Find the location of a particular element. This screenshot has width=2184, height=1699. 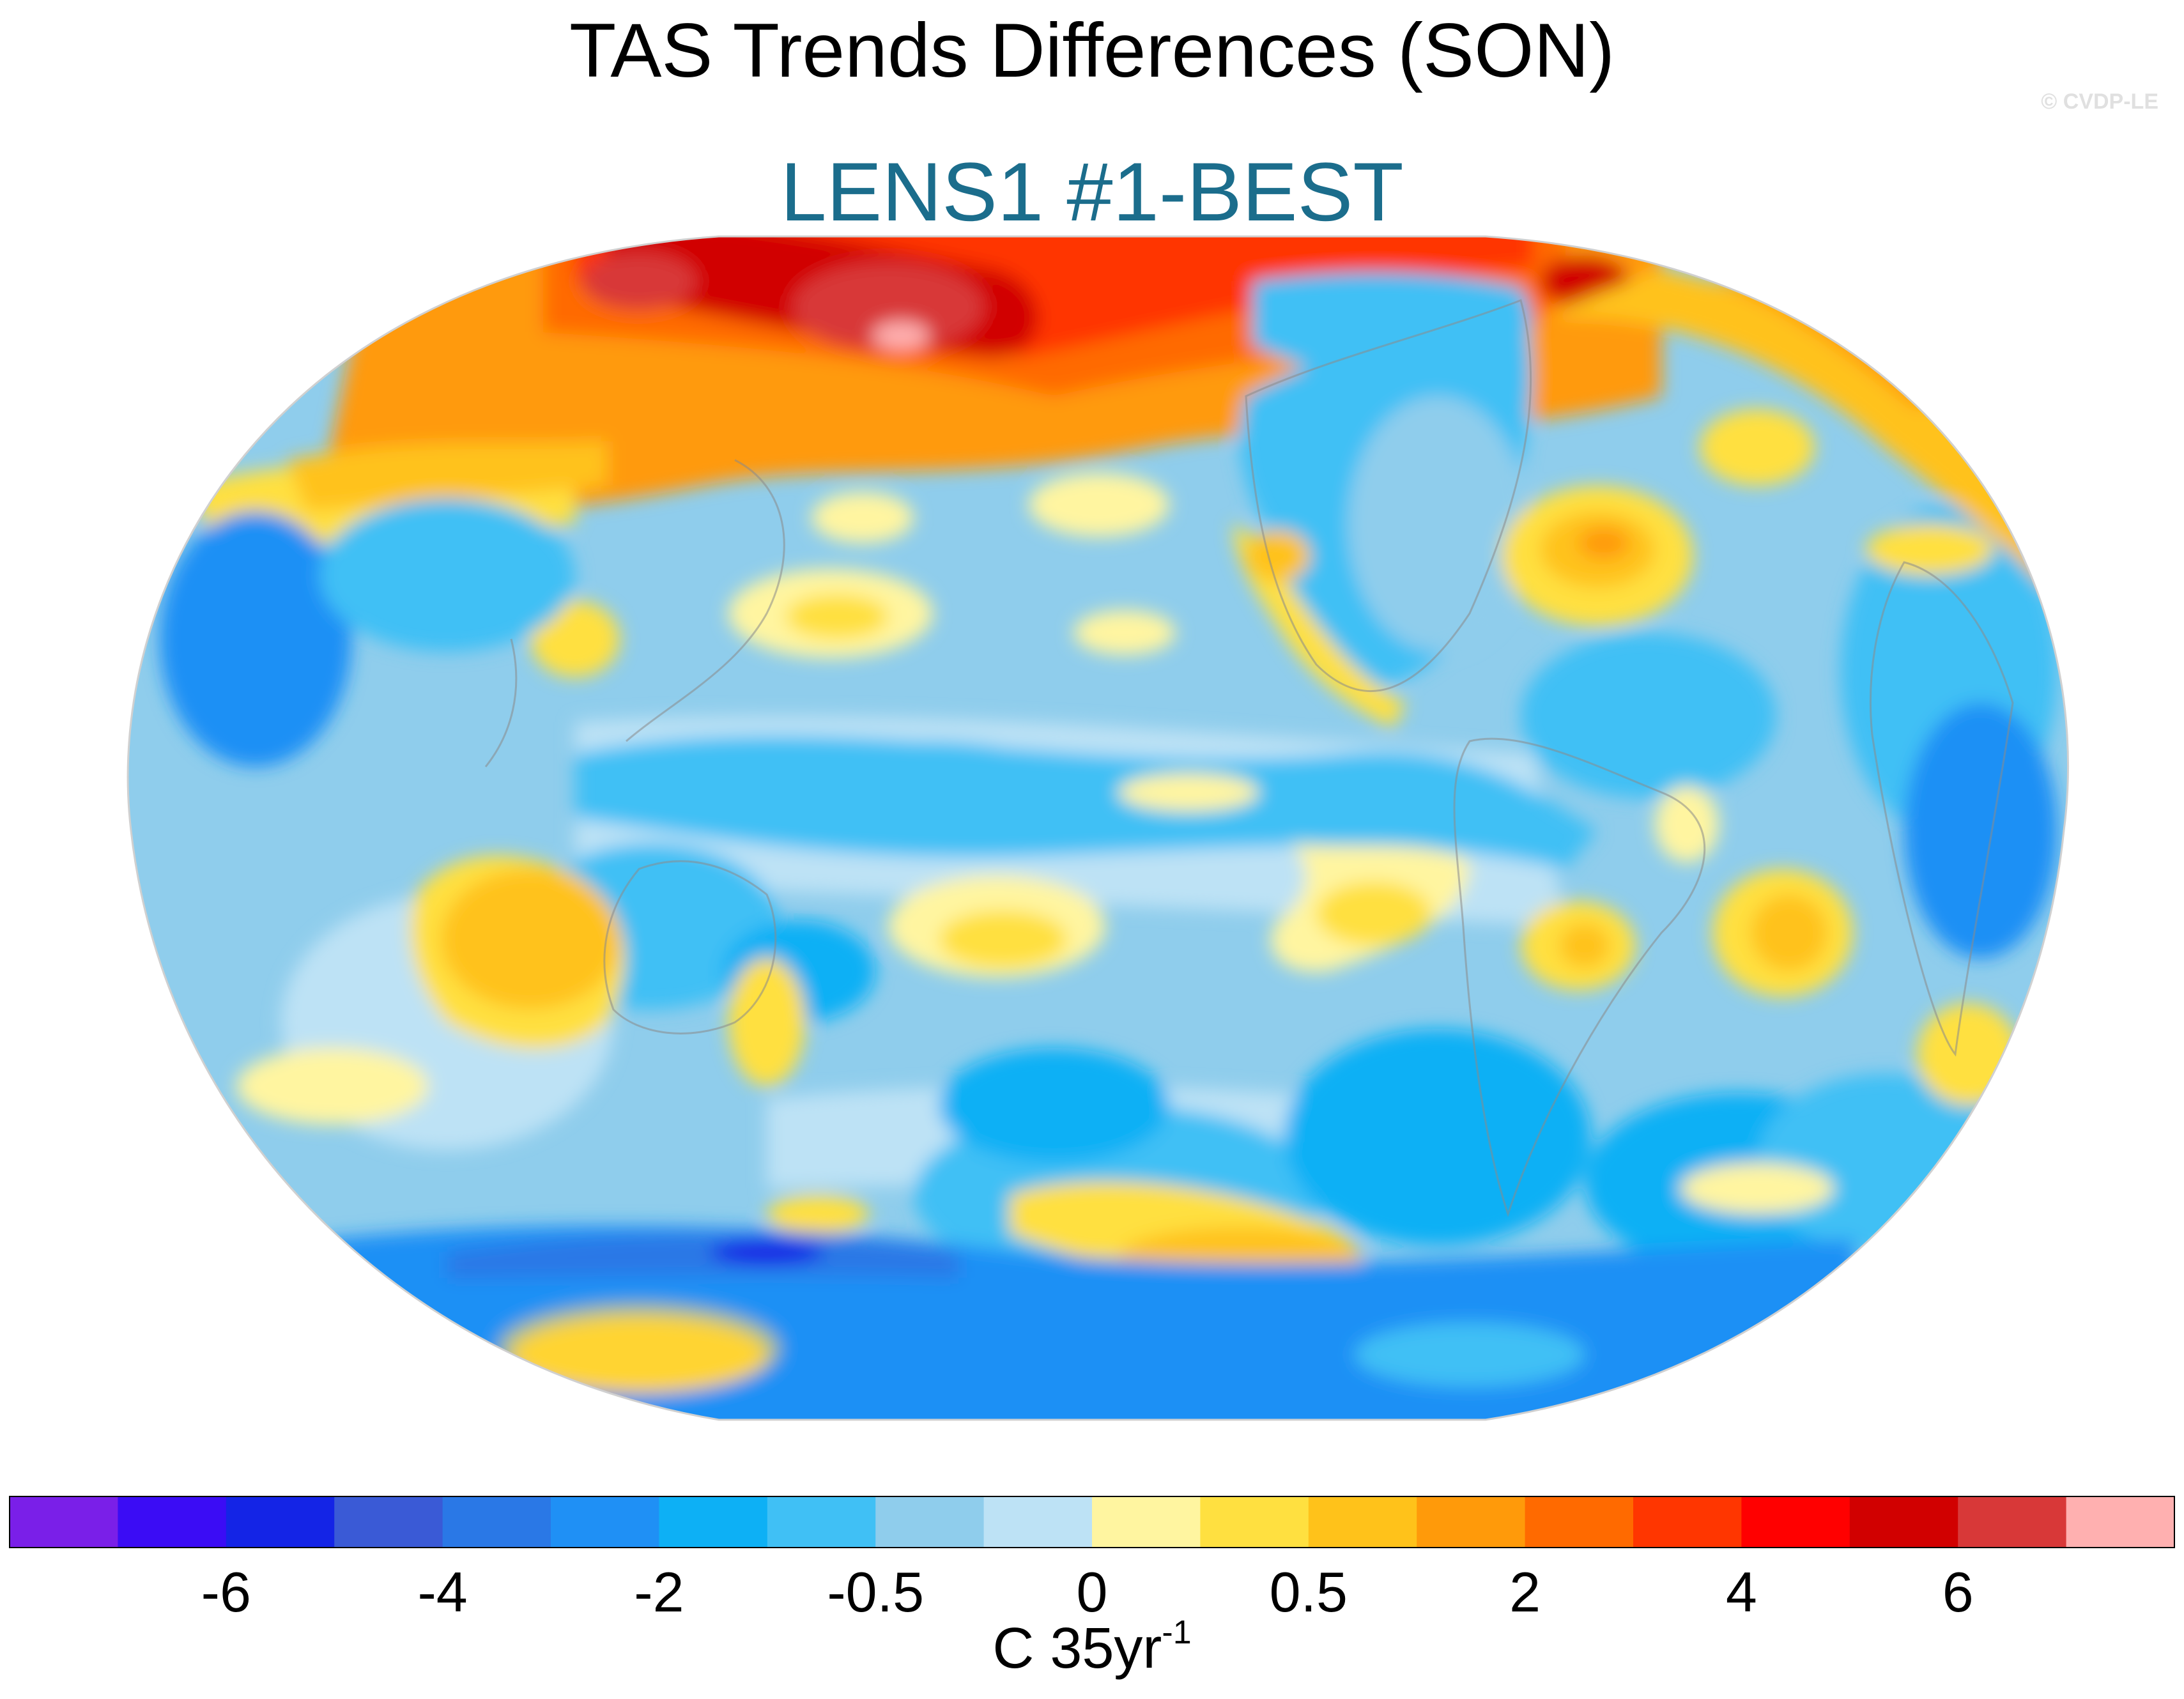

colorbar-tick-label: -0.5 is located at coordinates (875, 1592).